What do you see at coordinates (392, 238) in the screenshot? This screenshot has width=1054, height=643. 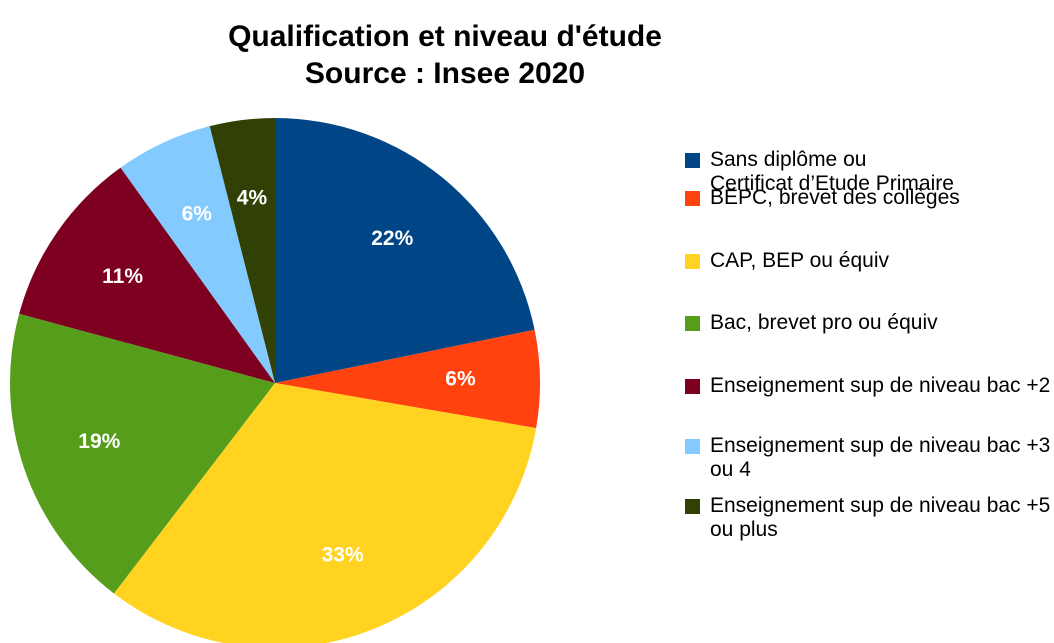 I see `value-label: 22%` at bounding box center [392, 238].